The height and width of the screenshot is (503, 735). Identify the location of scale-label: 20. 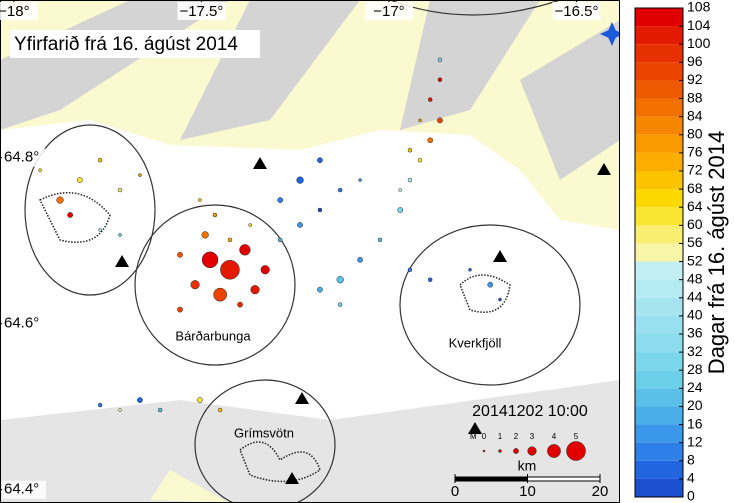
(600, 491).